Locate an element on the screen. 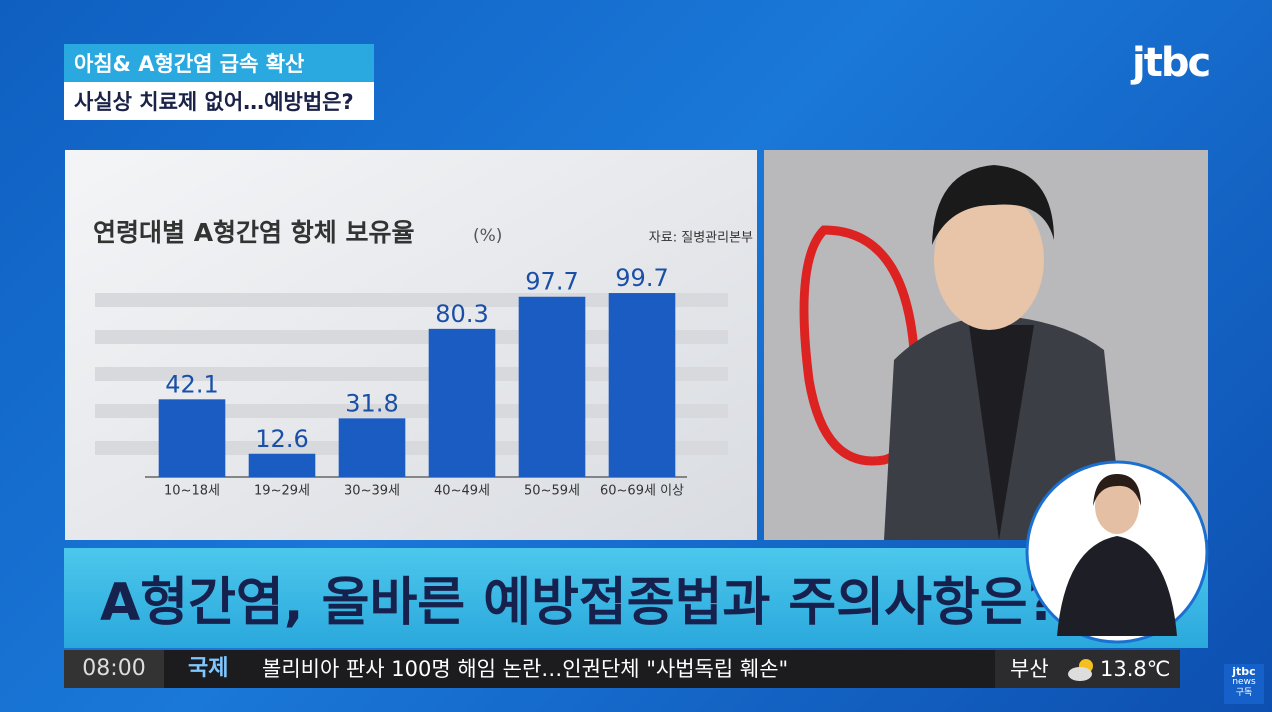 Image resolution: width=1272 pixels, height=712 pixels. x-tick-label: 19~29세 is located at coordinates (282, 491).